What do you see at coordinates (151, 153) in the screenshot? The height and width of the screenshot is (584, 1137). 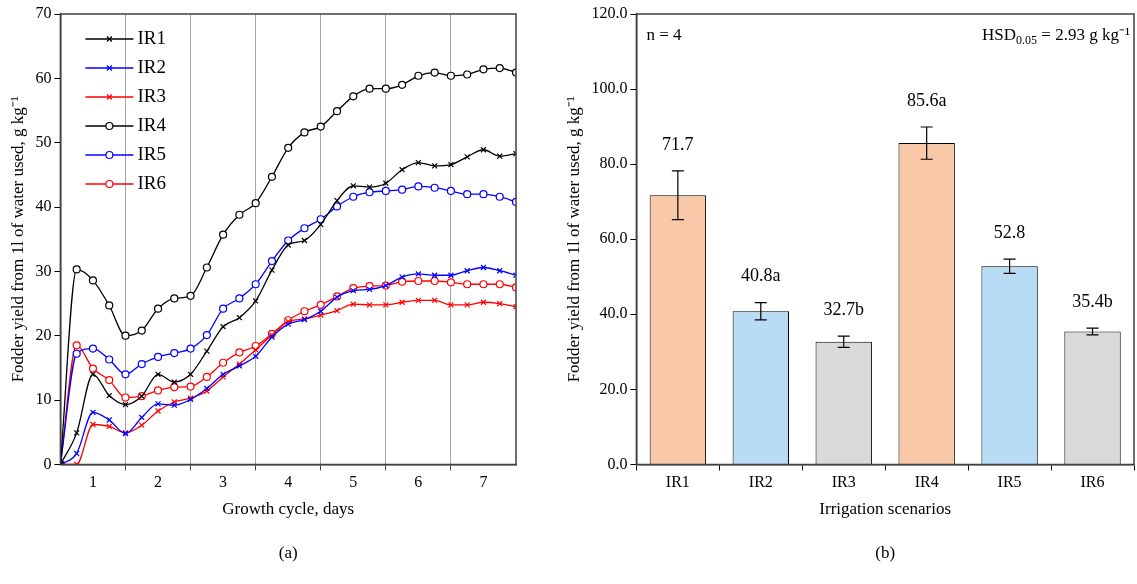 I see `legend-label: IR5` at bounding box center [151, 153].